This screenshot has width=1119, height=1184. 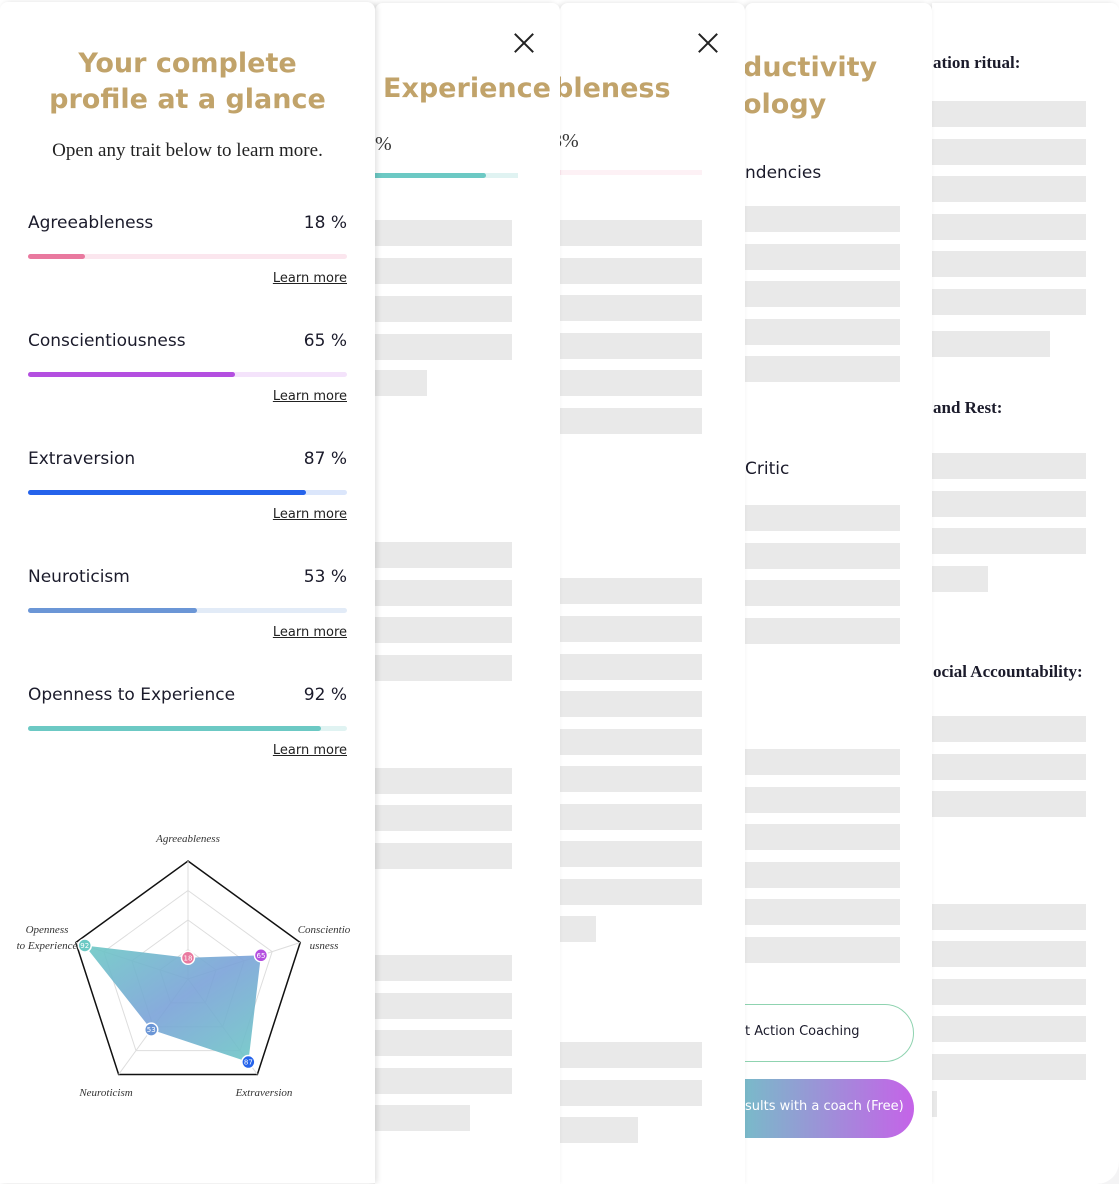 I want to click on section-heading: and Rest:, so click(x=968, y=407).